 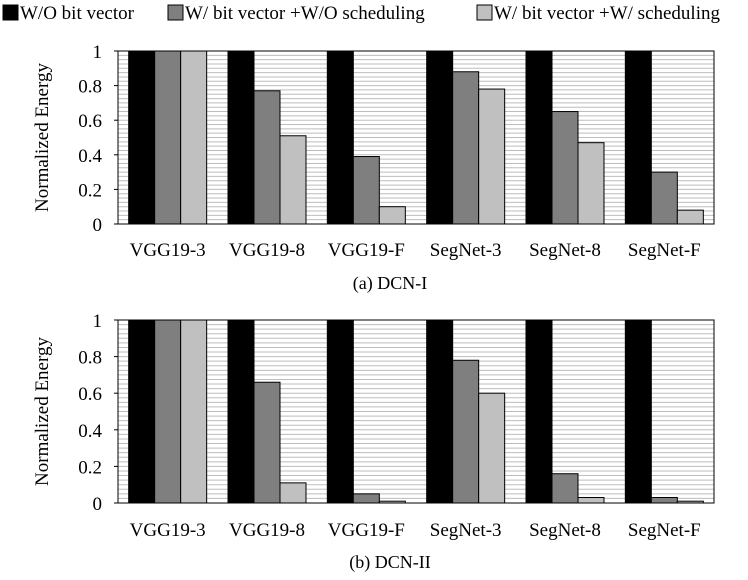 What do you see at coordinates (10, 12) in the screenshot?
I see `legend-swatch-wo-bit-vector` at bounding box center [10, 12].